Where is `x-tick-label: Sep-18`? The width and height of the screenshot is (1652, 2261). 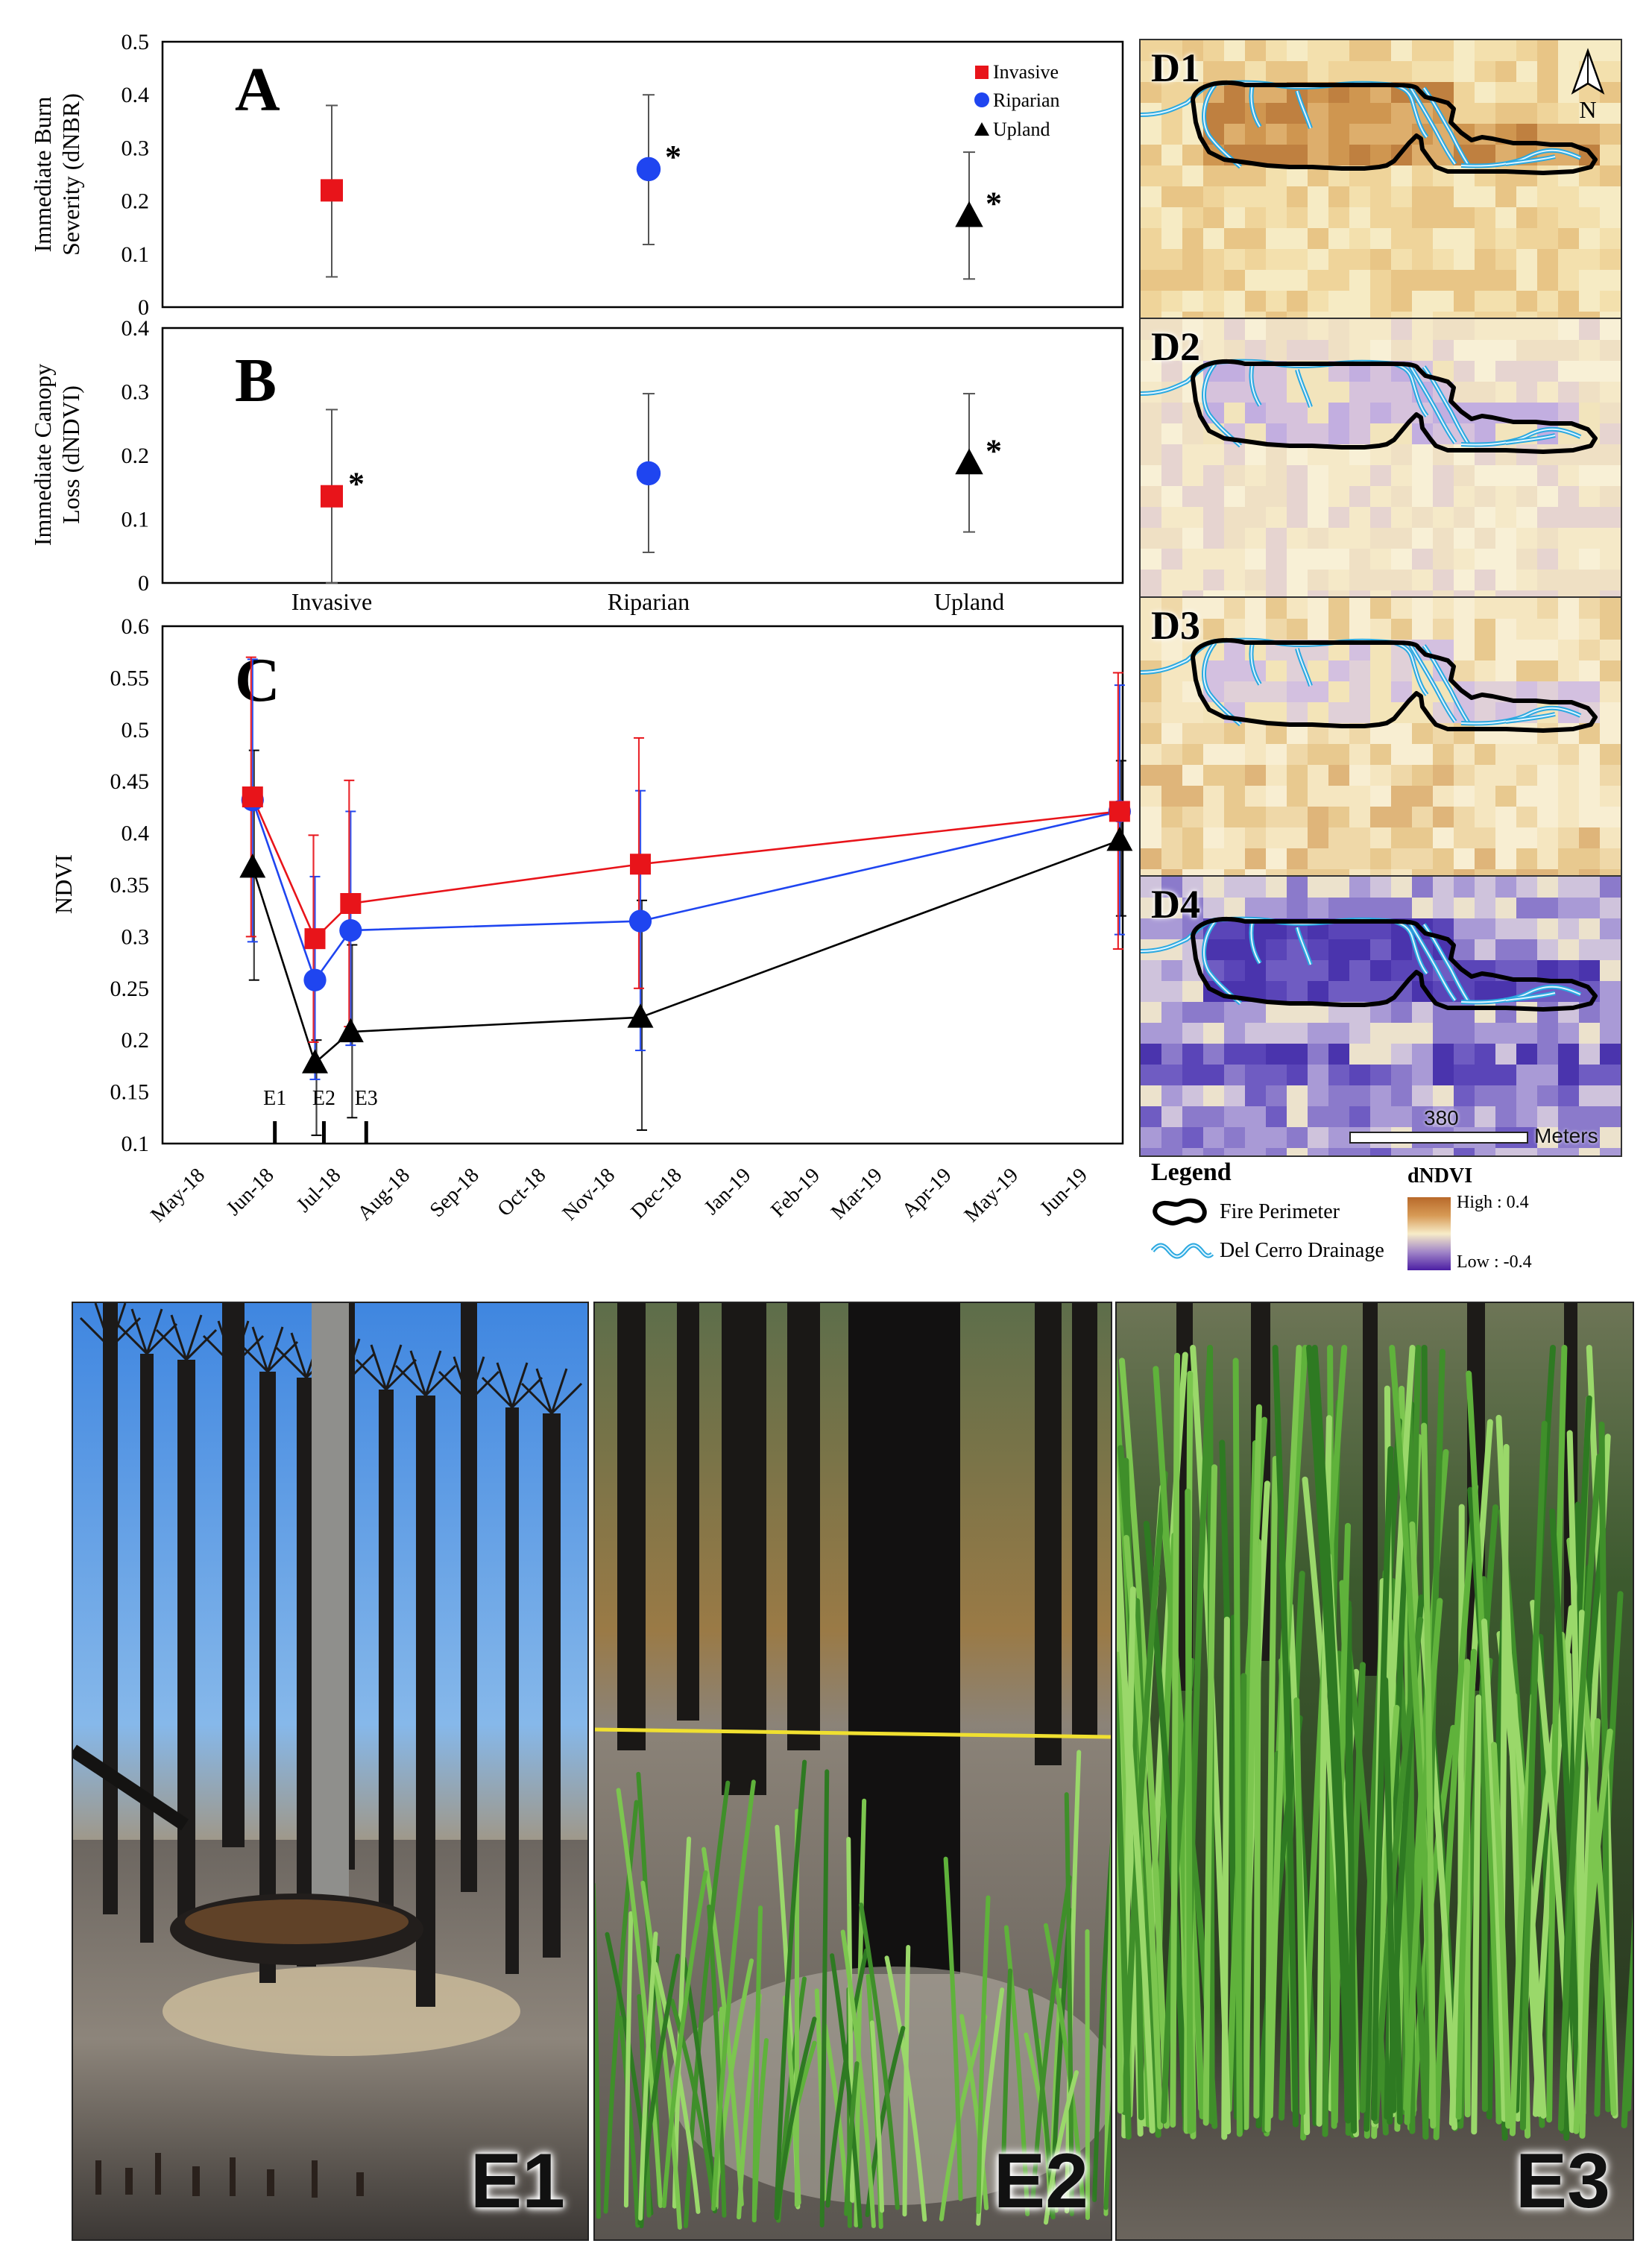
x-tick-label: Sep-18 is located at coordinates (455, 1193).